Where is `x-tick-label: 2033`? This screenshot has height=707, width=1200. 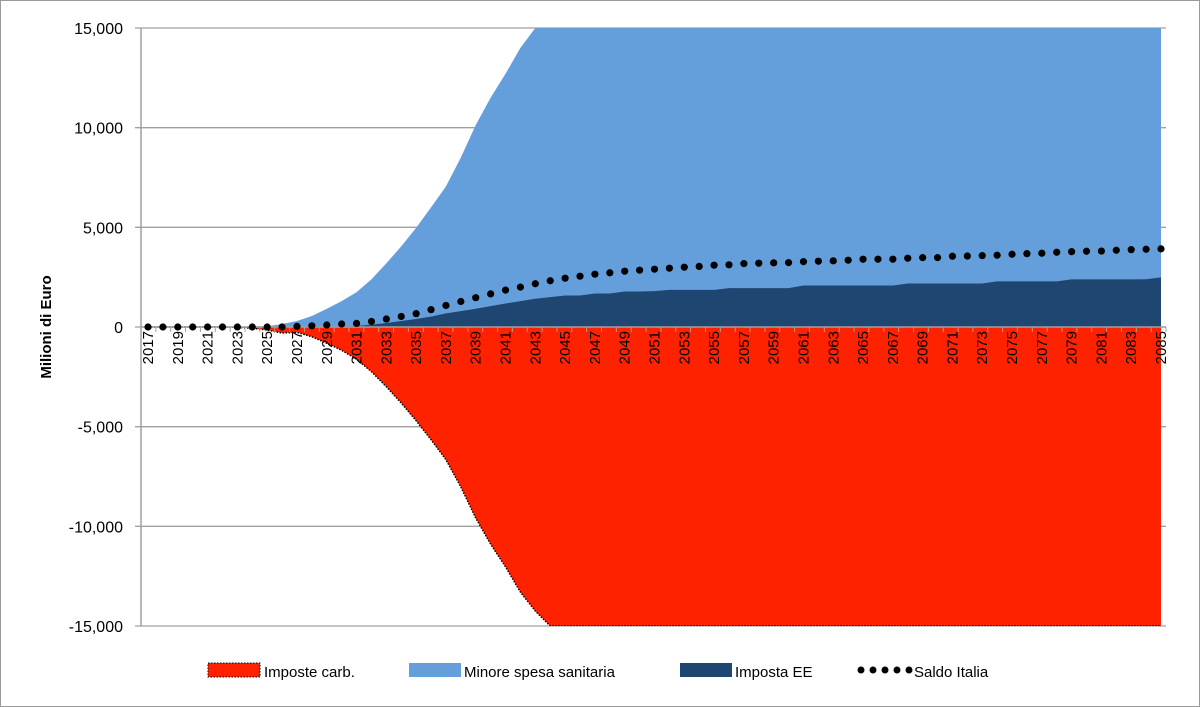 x-tick-label: 2033 is located at coordinates (386, 347).